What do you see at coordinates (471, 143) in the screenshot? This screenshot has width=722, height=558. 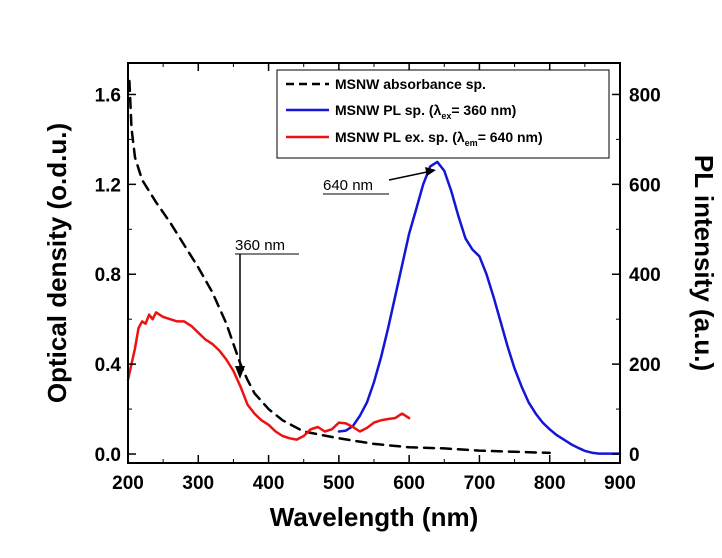 I see `legend-plex-sub: em` at bounding box center [471, 143].